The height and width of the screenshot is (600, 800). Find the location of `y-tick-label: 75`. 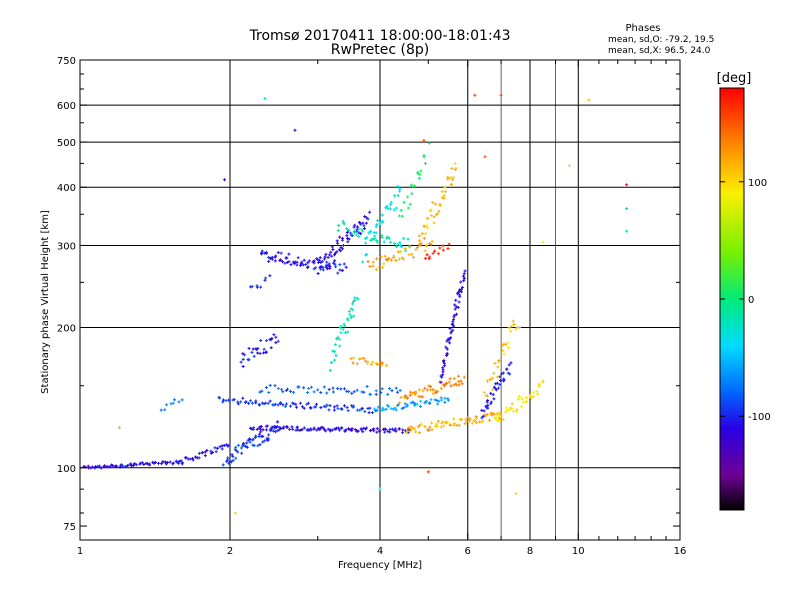

y-tick-label: 75 is located at coordinates (69, 527).